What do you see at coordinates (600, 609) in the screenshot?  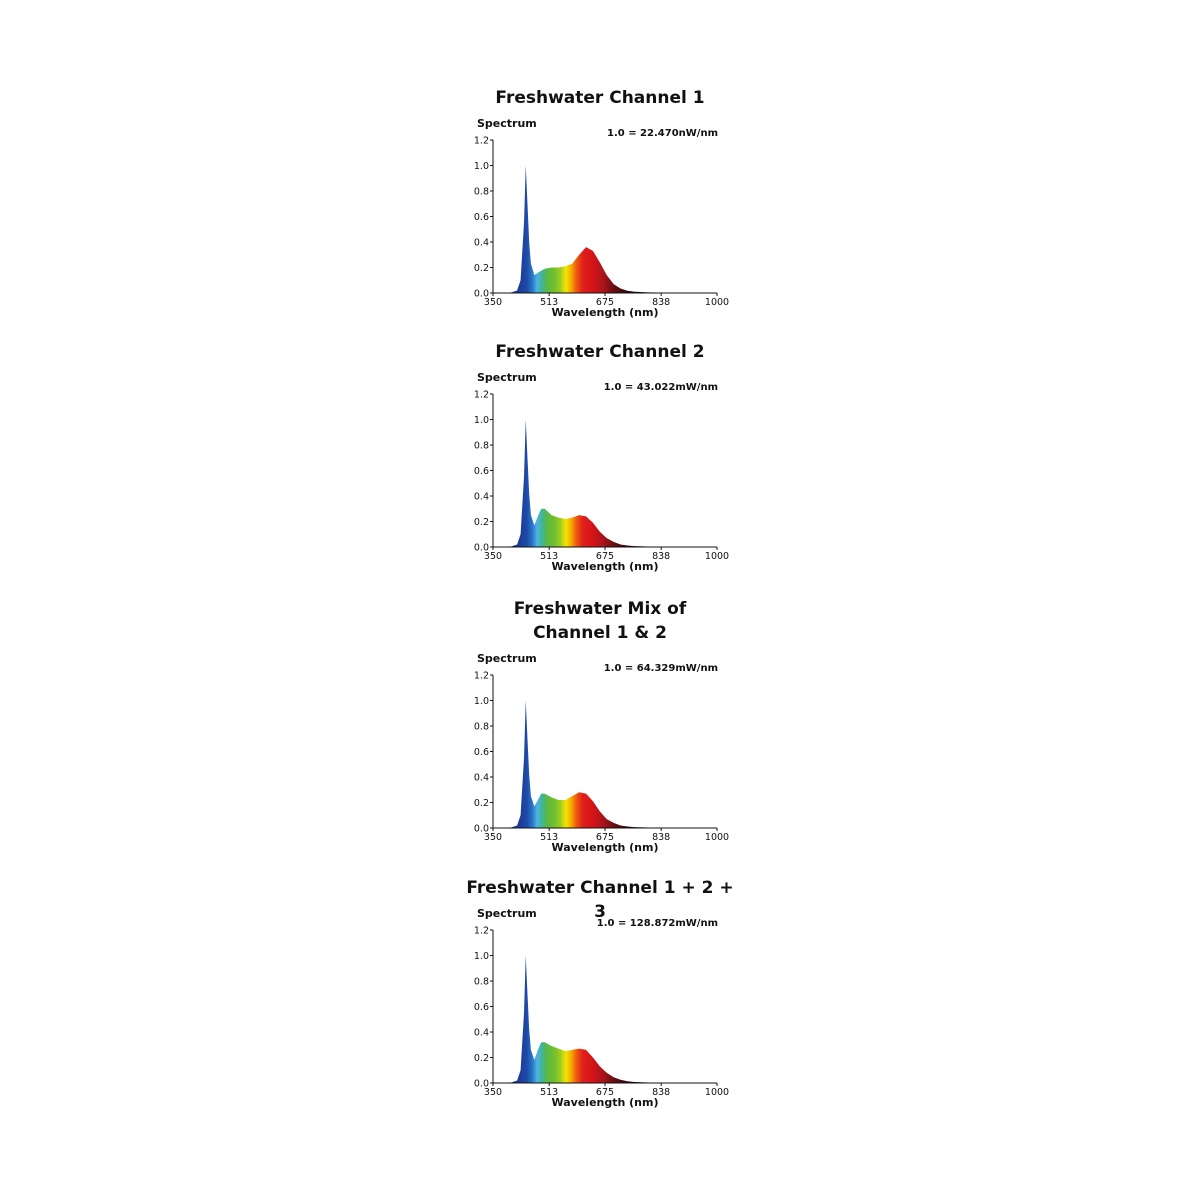 I see `chart-title-line: Freshwater Mix of` at bounding box center [600, 609].